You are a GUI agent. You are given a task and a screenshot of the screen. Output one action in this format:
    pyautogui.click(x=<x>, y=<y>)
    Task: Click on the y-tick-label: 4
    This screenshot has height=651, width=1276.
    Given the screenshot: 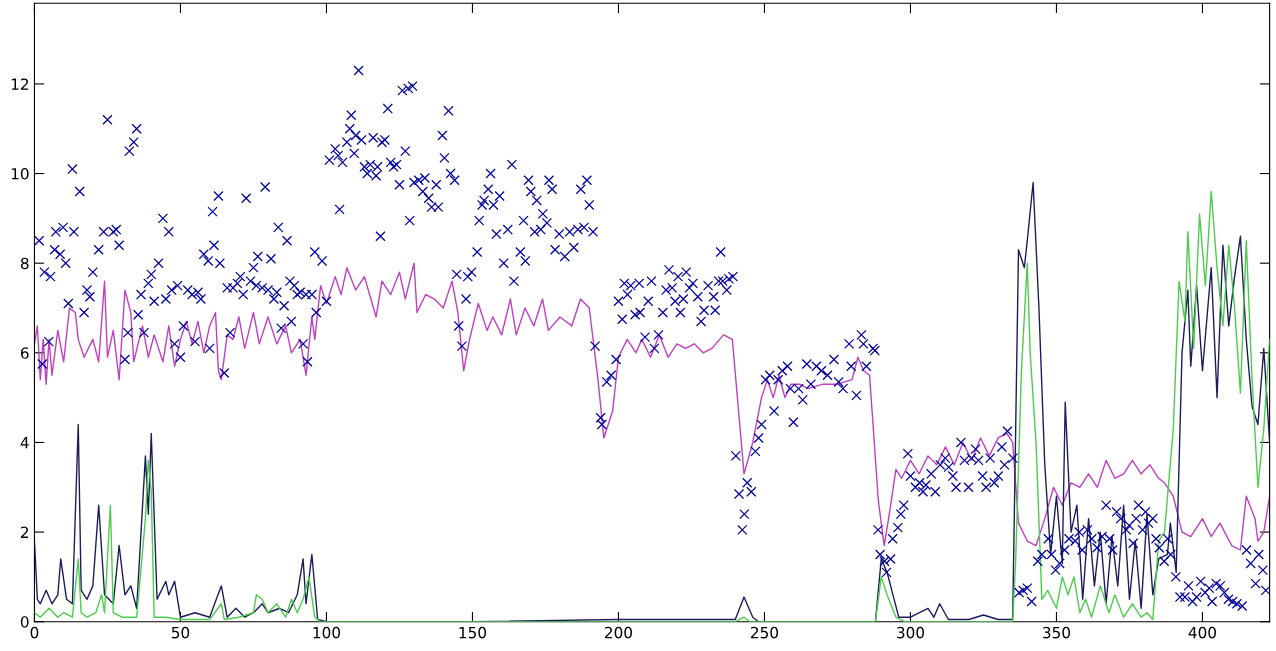 What is the action you would take?
    pyautogui.click(x=24, y=443)
    